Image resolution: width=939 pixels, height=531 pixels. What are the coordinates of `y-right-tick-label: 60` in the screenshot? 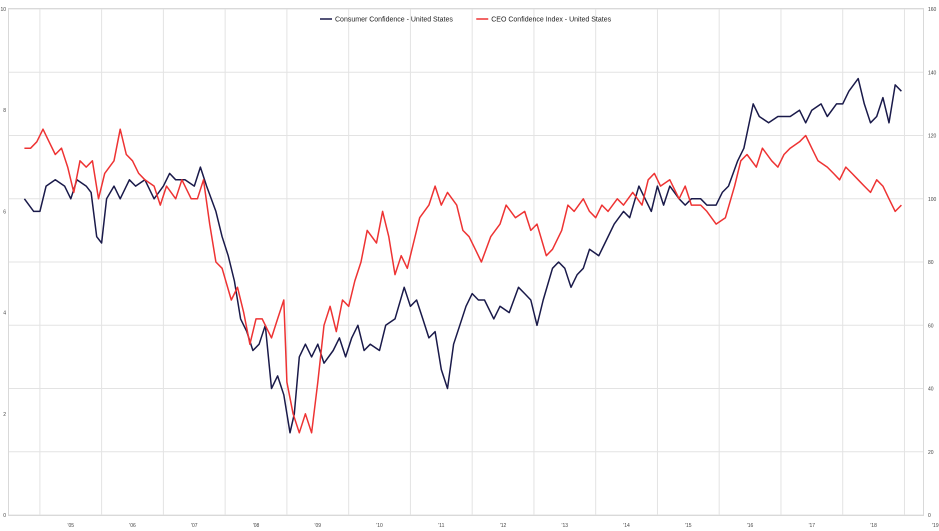 It's located at (931, 326).